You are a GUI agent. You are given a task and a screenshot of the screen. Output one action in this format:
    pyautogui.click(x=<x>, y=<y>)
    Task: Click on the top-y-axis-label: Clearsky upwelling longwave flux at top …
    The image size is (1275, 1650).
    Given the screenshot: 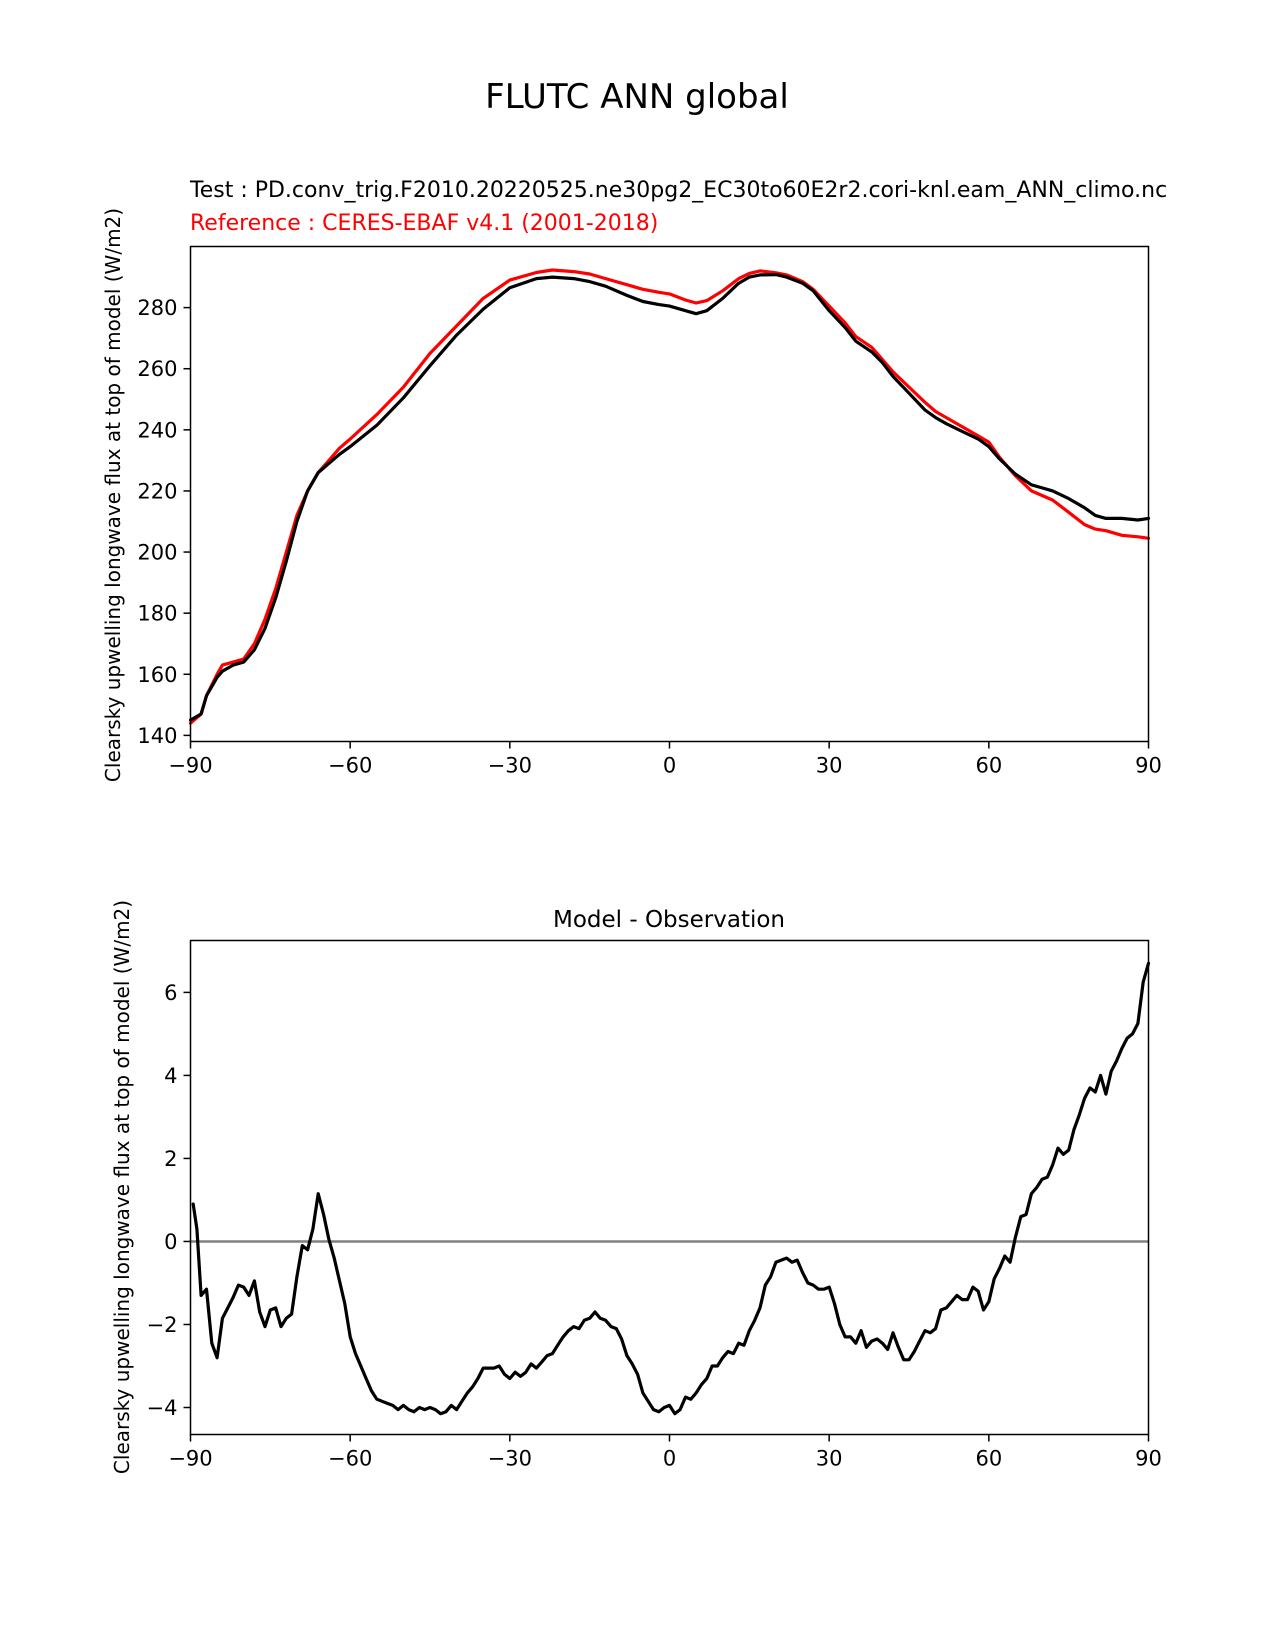 What is the action you would take?
    pyautogui.click(x=113, y=495)
    